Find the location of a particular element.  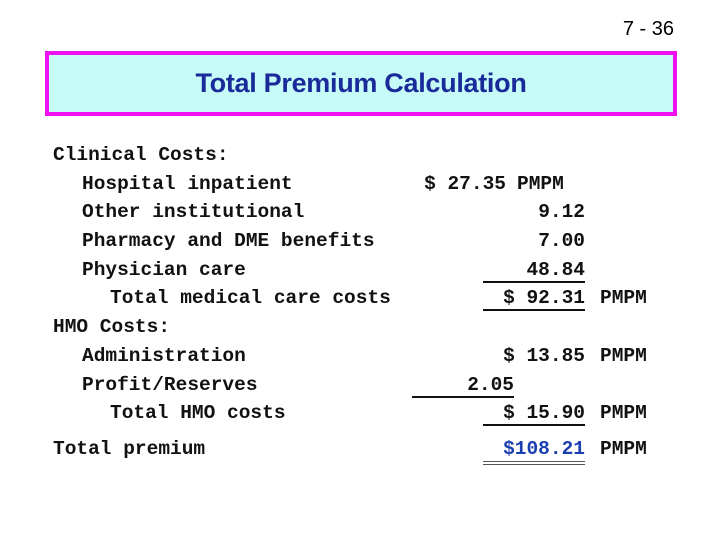

section-heading: HMO Costs: is located at coordinates (112, 327).